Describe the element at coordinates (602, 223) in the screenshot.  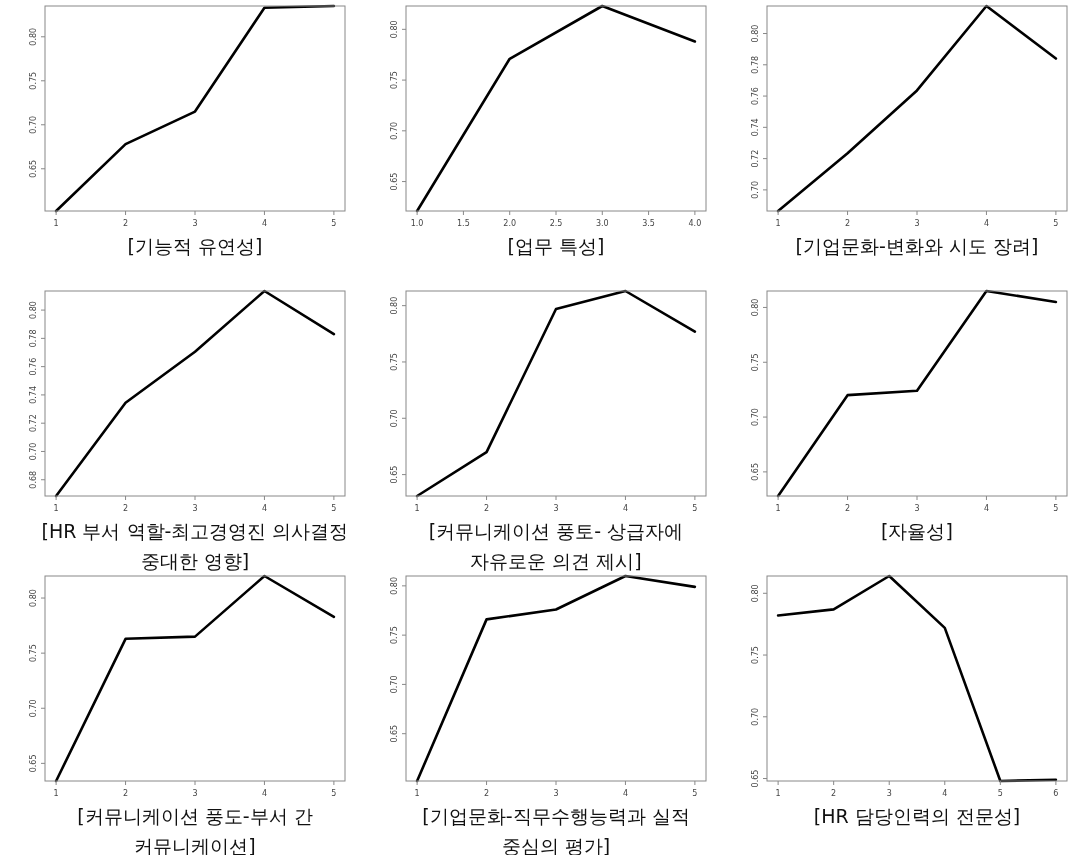
I see `x-tick-label: 3.0` at that location.